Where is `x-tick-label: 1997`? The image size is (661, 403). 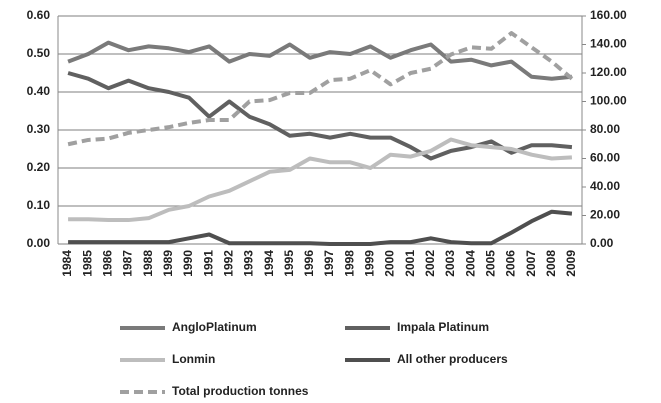 x-tick-label: 1997 is located at coordinates (329, 263).